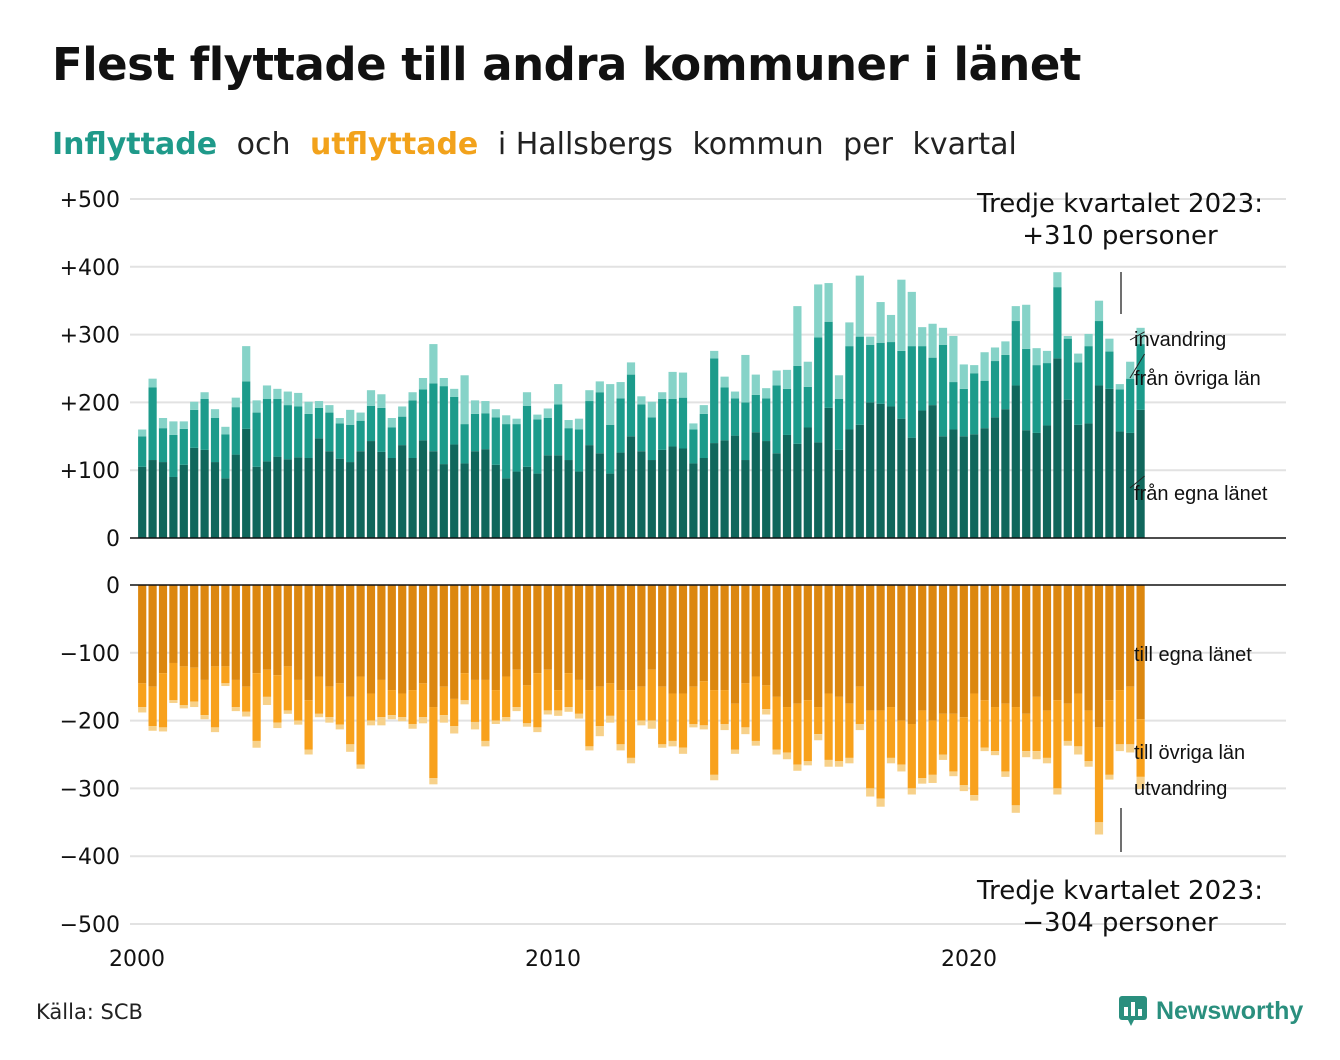  Describe the element at coordinates (553, 959) in the screenshot. I see `x-ticks: 2000 2010 2020` at that location.